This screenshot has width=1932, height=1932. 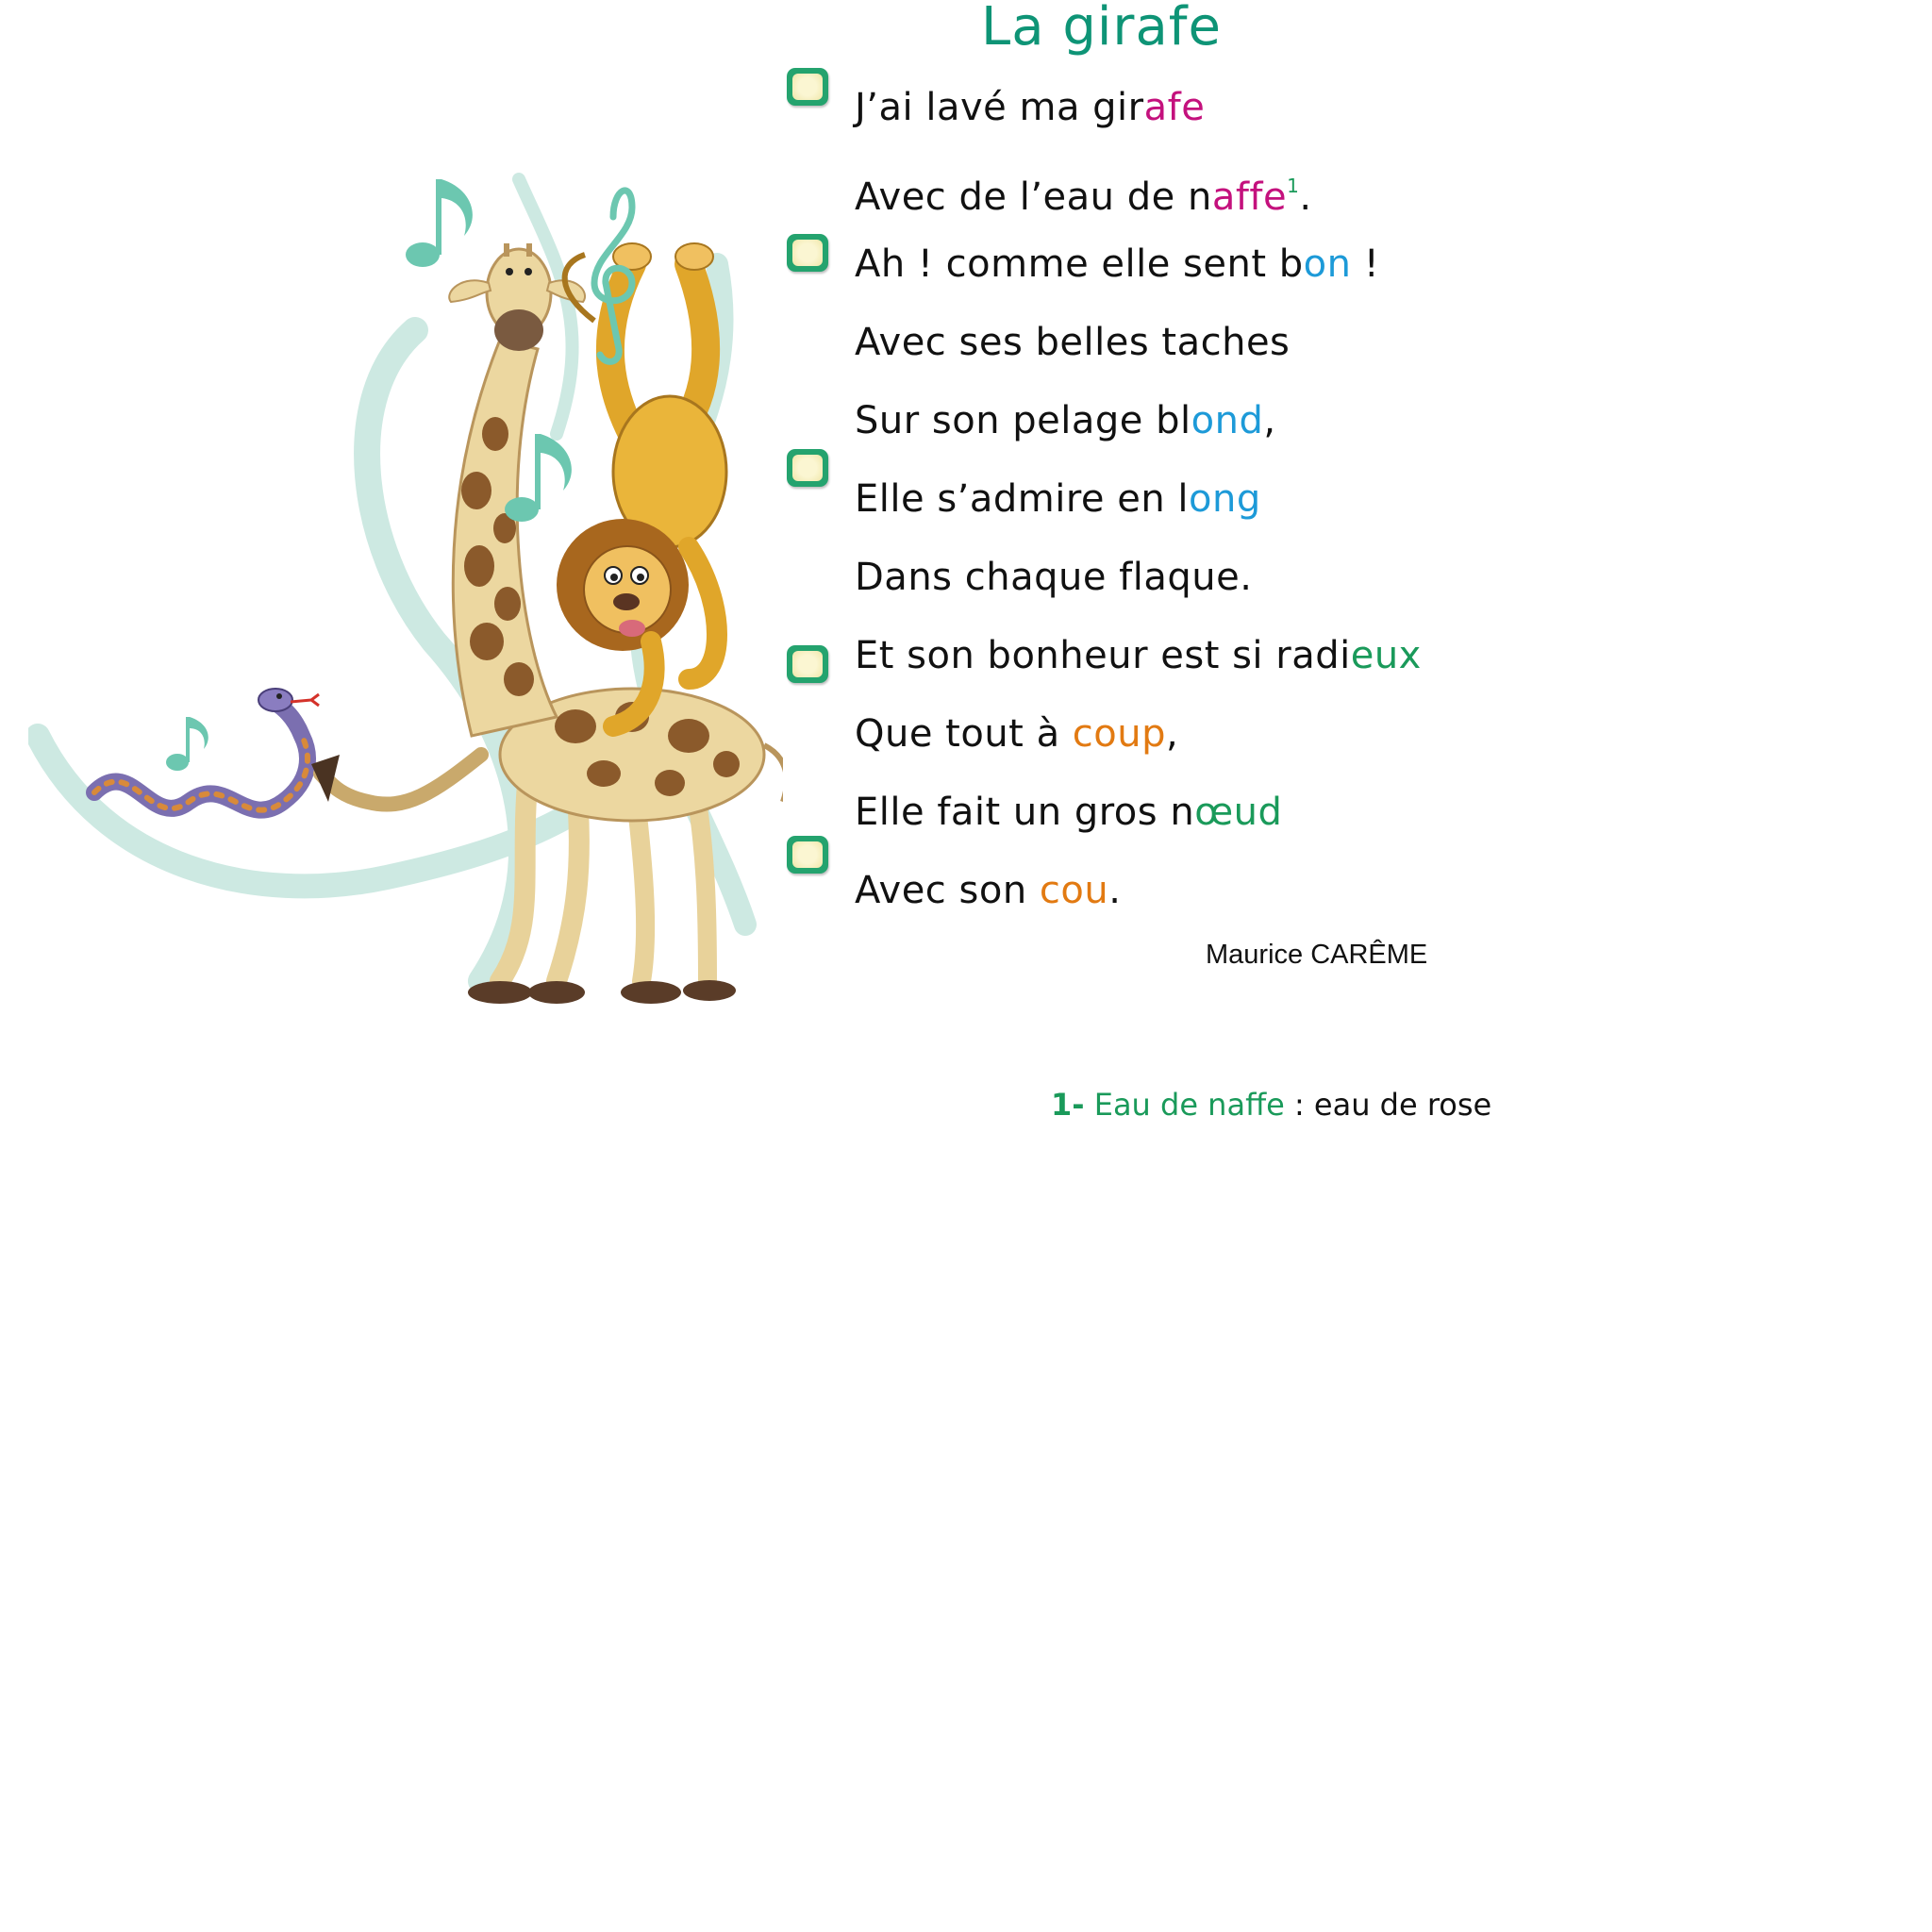 I want to click on snake-icon, so click(x=203, y=753).